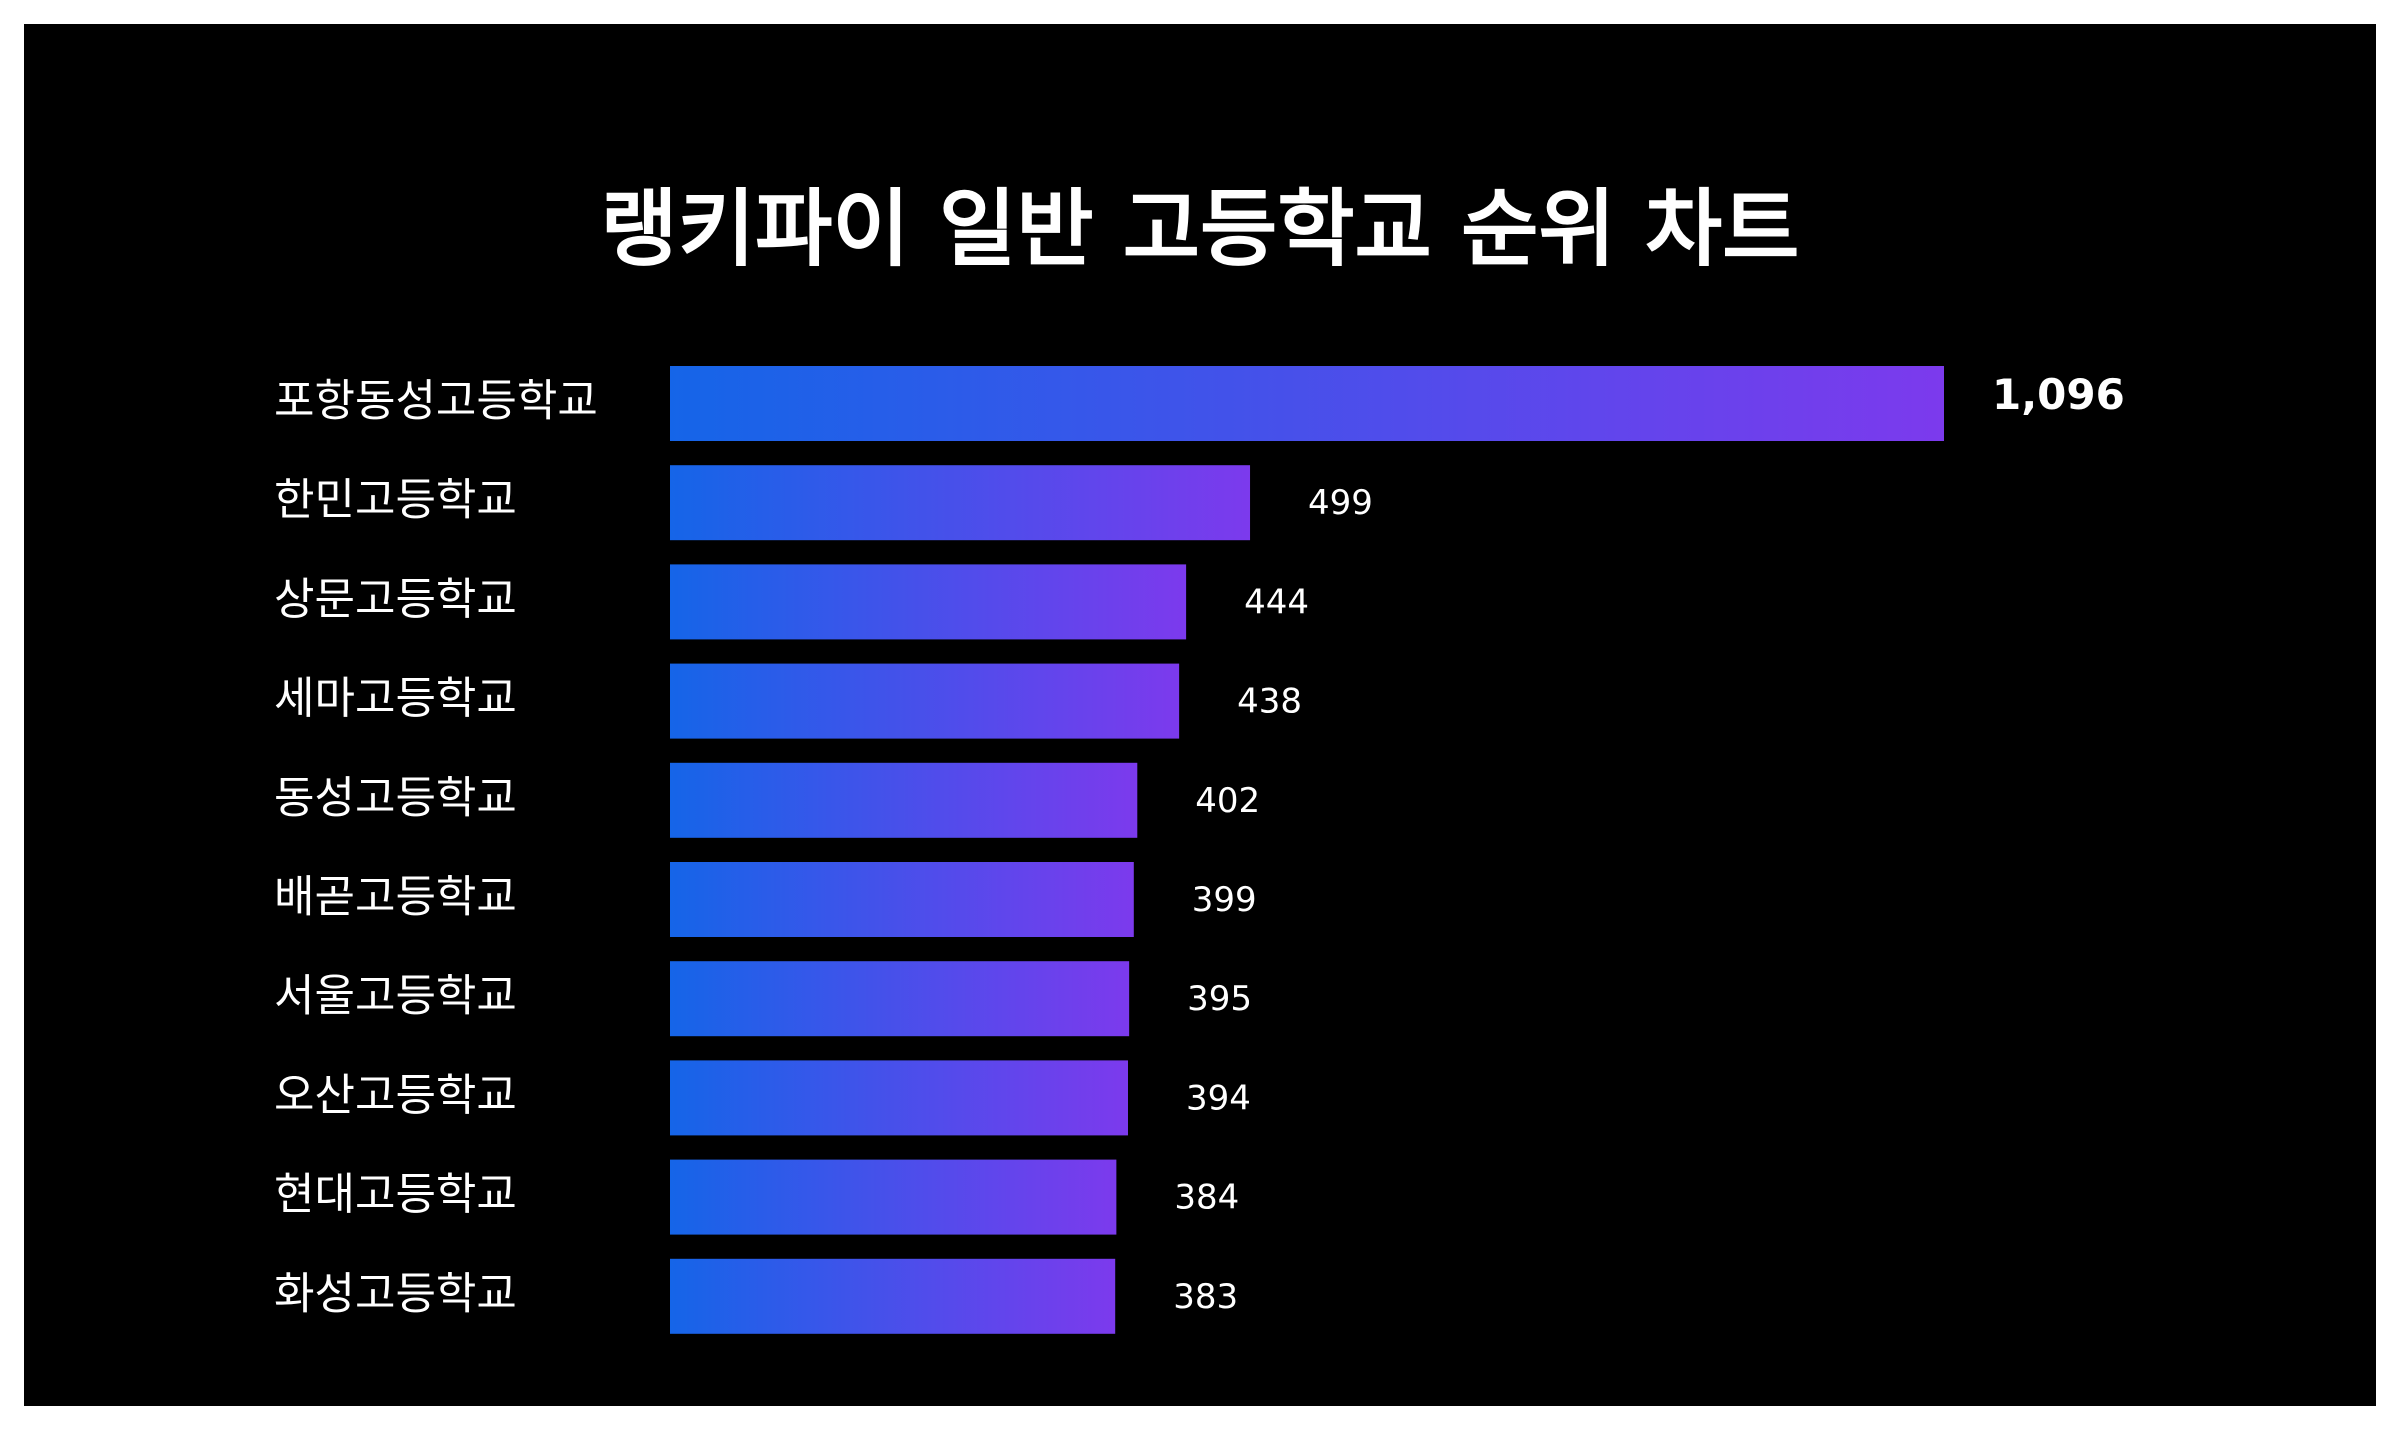 The height and width of the screenshot is (1440, 2400). What do you see at coordinates (1224, 900) in the screenshot?
I see `value-label: 399` at bounding box center [1224, 900].